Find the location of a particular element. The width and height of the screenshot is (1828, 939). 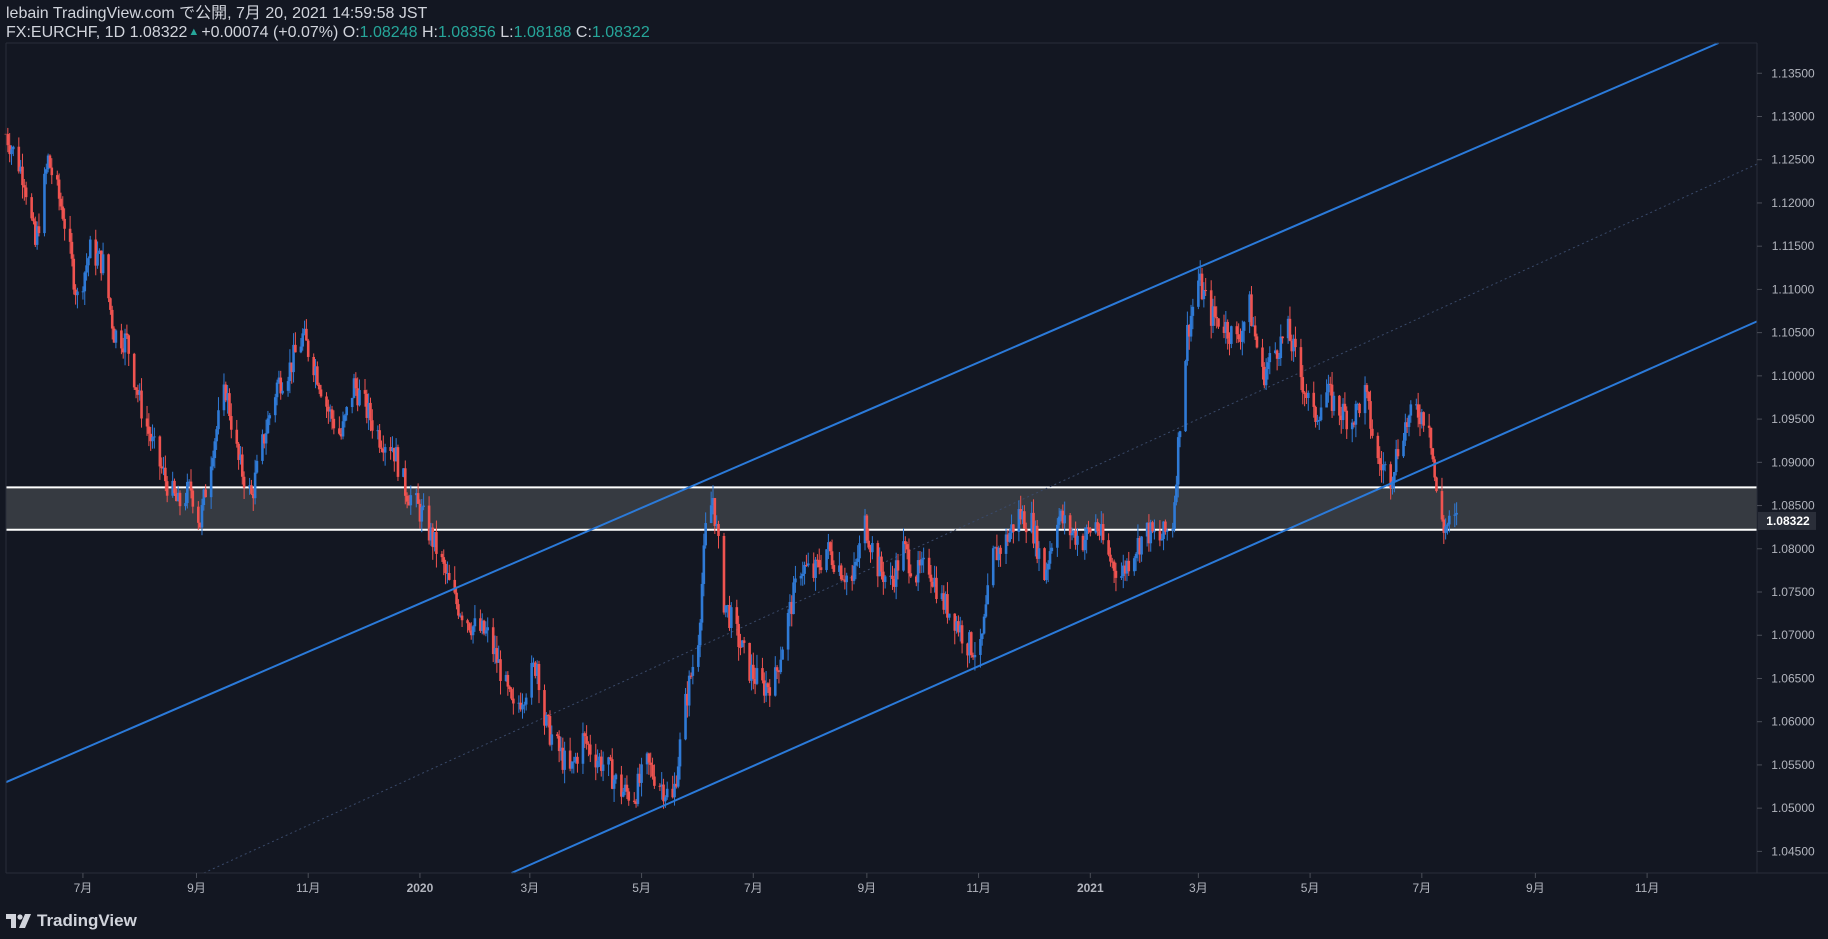

price-tick-label: 1.09000 is located at coordinates (1793, 462).